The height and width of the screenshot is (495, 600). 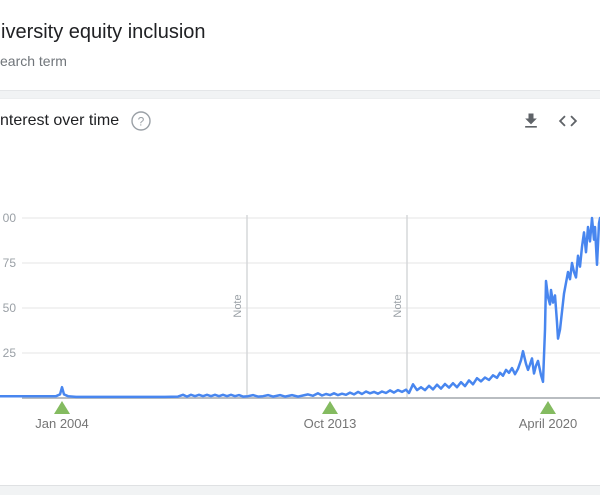 What do you see at coordinates (10, 308) in the screenshot?
I see `y-tick-label: 50` at bounding box center [10, 308].